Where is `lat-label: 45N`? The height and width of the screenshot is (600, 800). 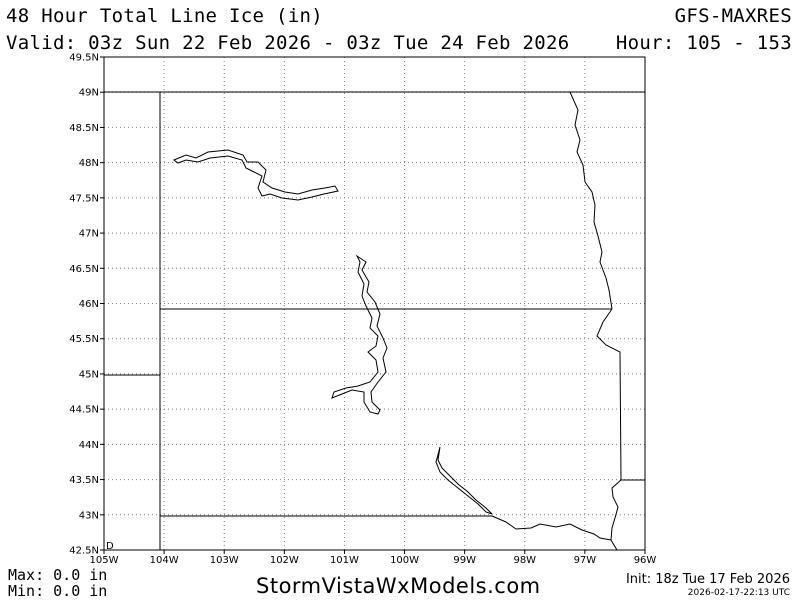
lat-label: 45N is located at coordinates (89, 374).